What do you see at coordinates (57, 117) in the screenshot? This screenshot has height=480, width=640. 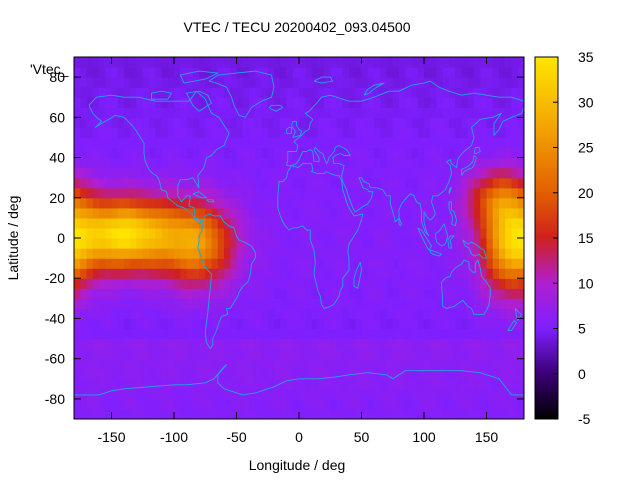 I see `y-tick-label: 60` at bounding box center [57, 117].